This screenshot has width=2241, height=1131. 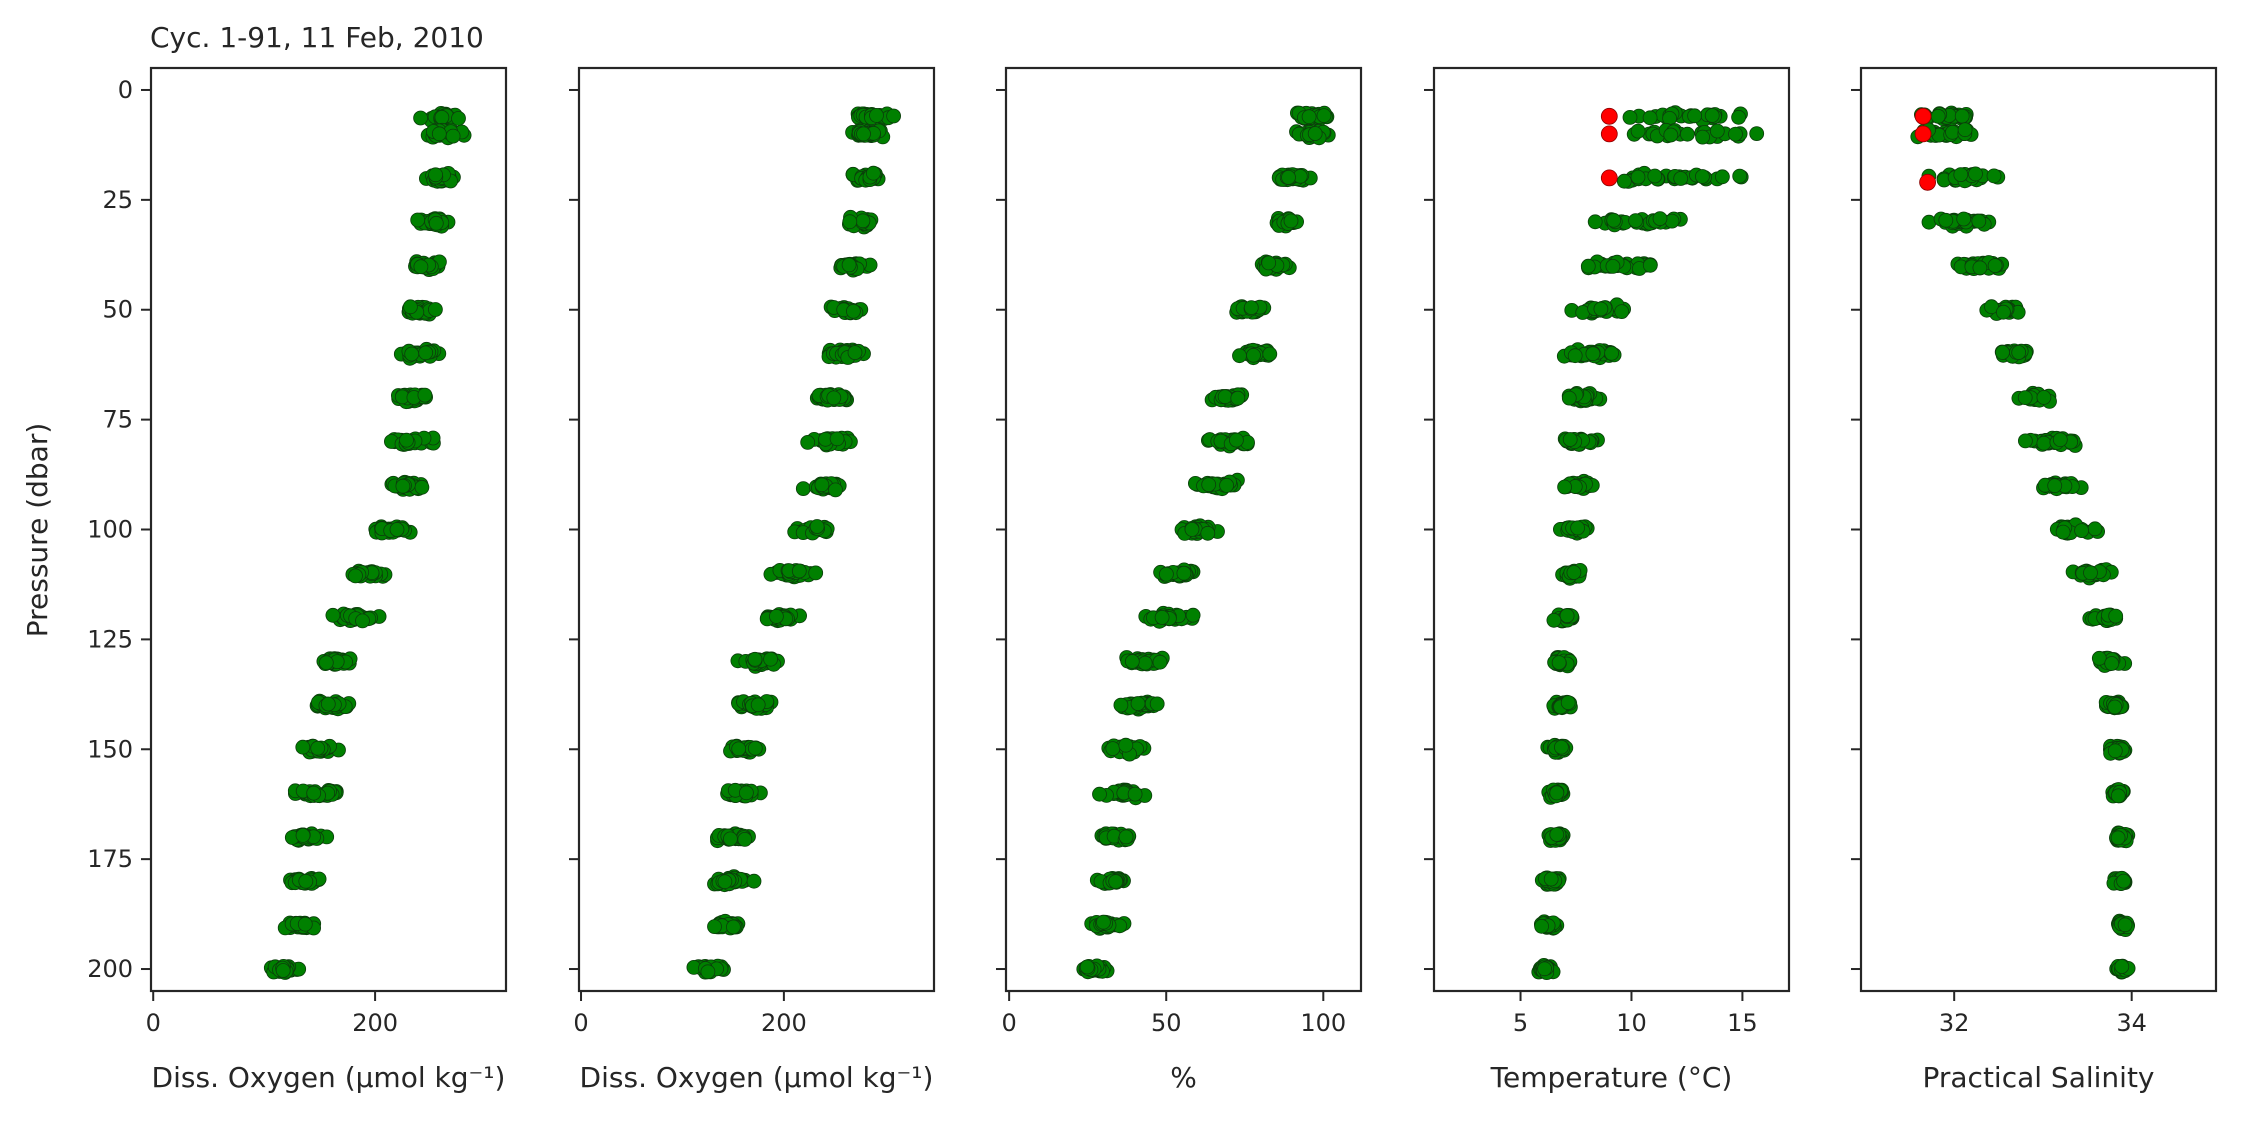 I want to click on y-tick-label: 25, so click(x=117, y=200).